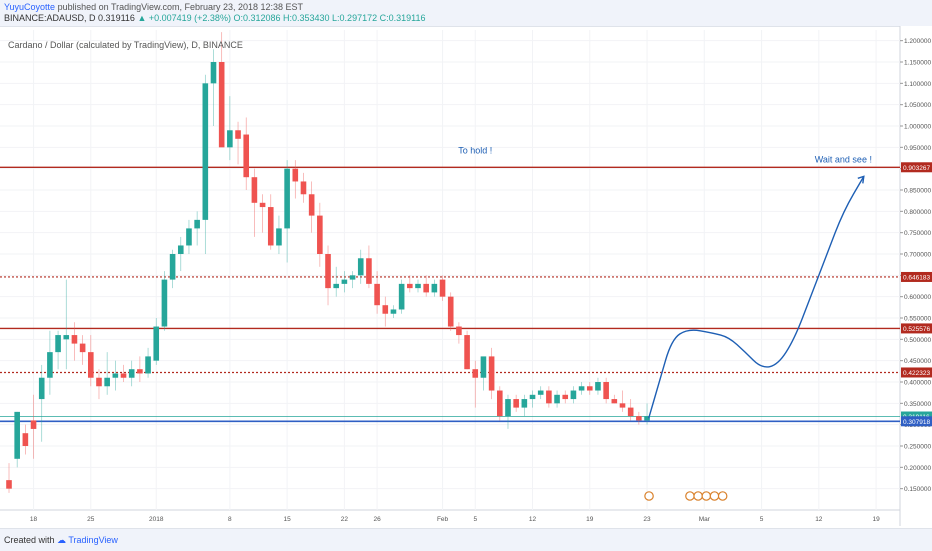 The image size is (932, 551). What do you see at coordinates (917, 489) in the screenshot?
I see `y-tick-label: 0.150000` at bounding box center [917, 489].